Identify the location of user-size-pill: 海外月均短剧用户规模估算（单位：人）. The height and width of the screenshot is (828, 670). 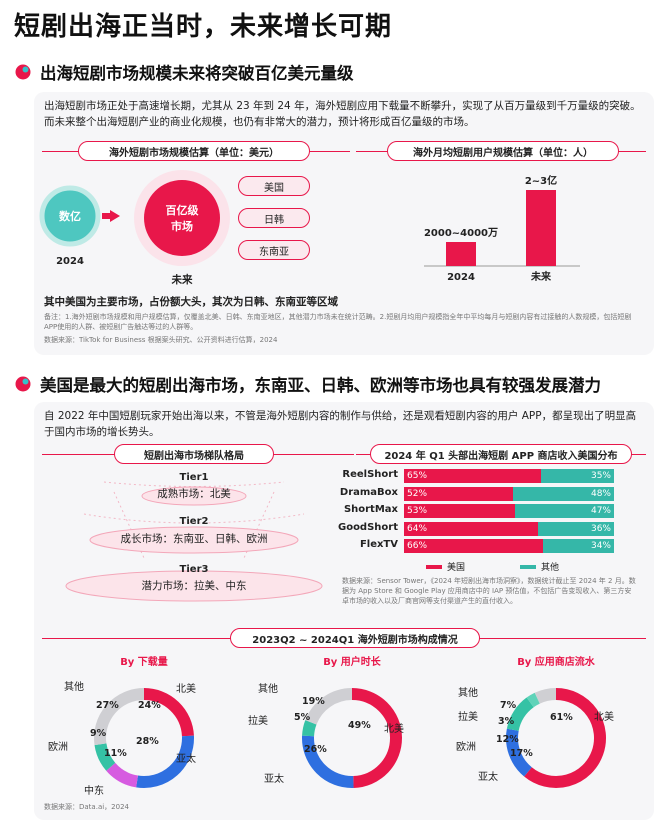
(503, 151).